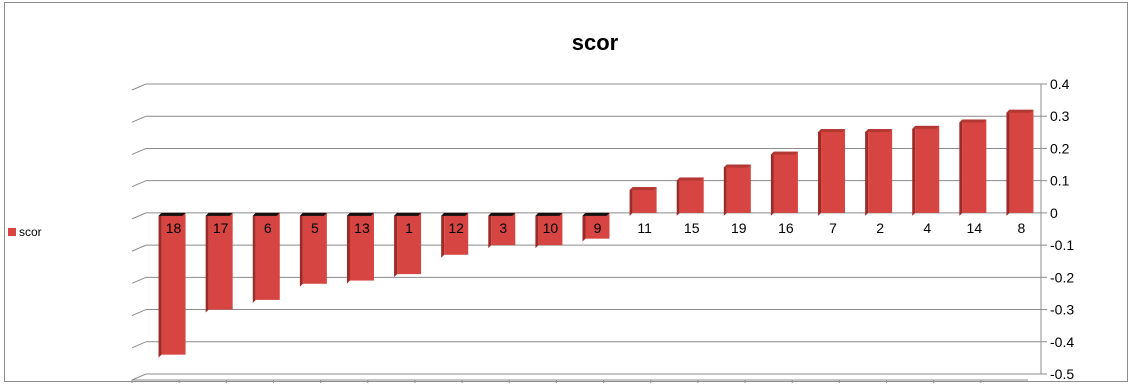  Describe the element at coordinates (786, 228) in the screenshot. I see `x-category-label: 16` at that location.